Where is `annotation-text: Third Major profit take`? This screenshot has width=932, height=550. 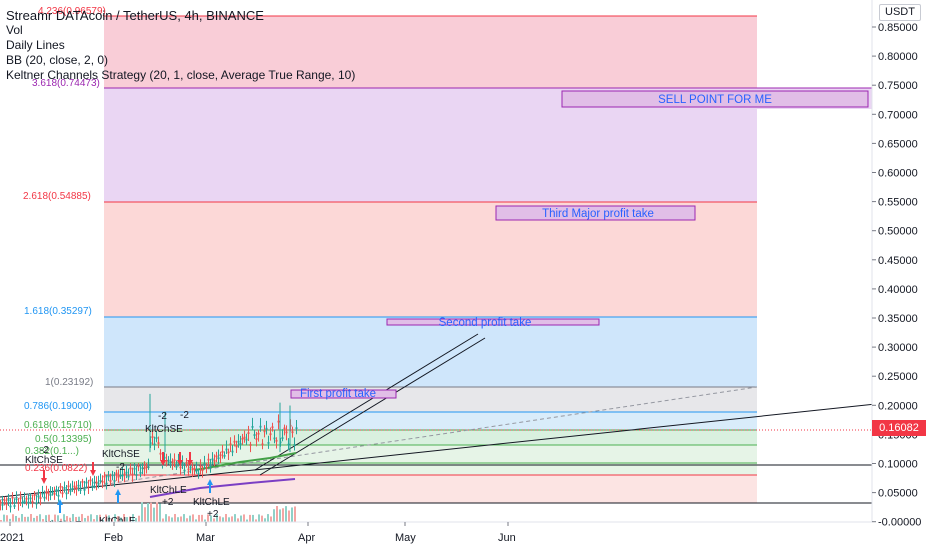 annotation-text: Third Major profit take is located at coordinates (598, 214).